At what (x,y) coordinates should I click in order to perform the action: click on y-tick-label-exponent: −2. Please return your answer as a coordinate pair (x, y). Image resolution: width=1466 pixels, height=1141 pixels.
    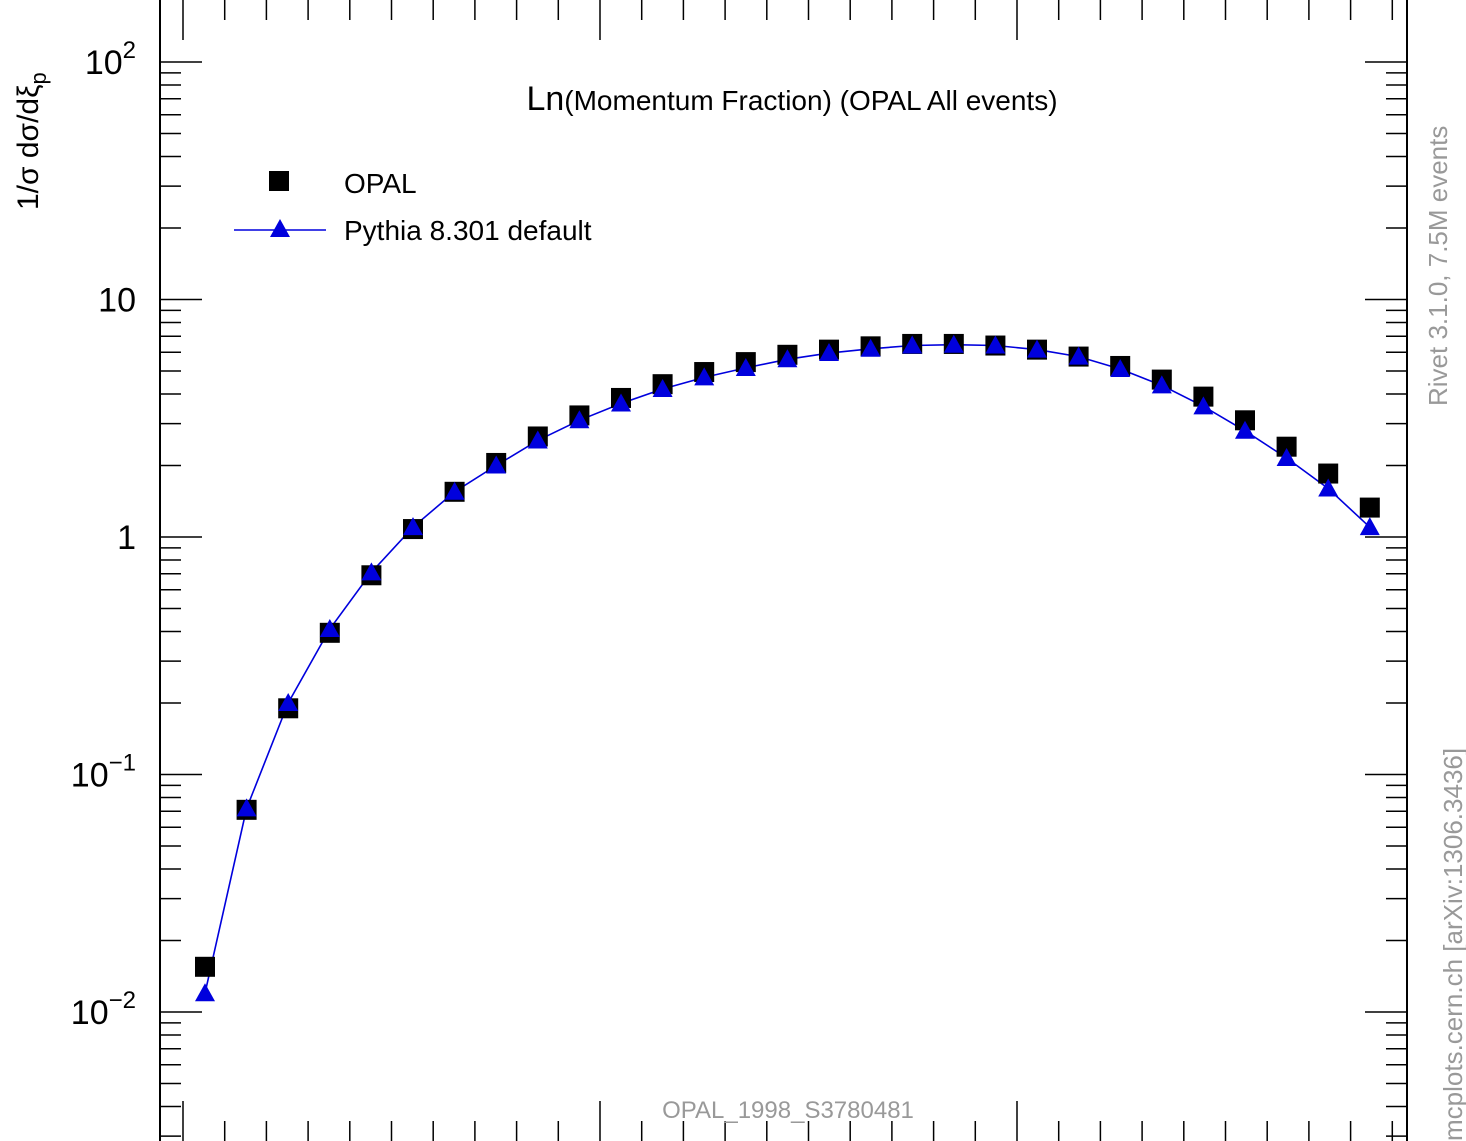
    Looking at the image, I should click on (122, 1000).